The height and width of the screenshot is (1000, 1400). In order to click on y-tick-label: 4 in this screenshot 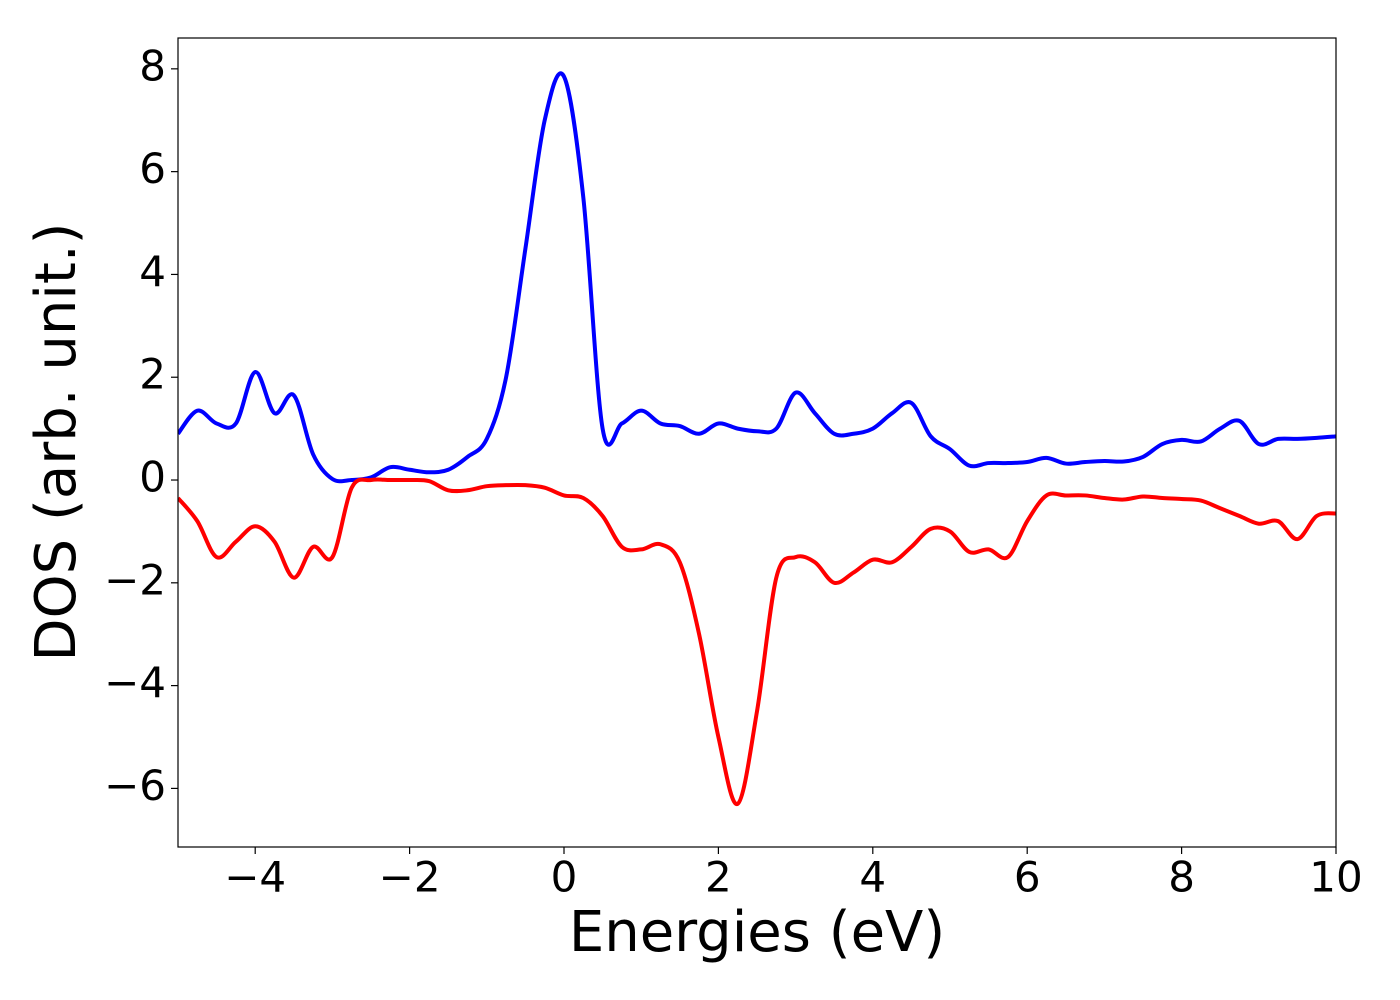, I will do `click(152, 271)`.